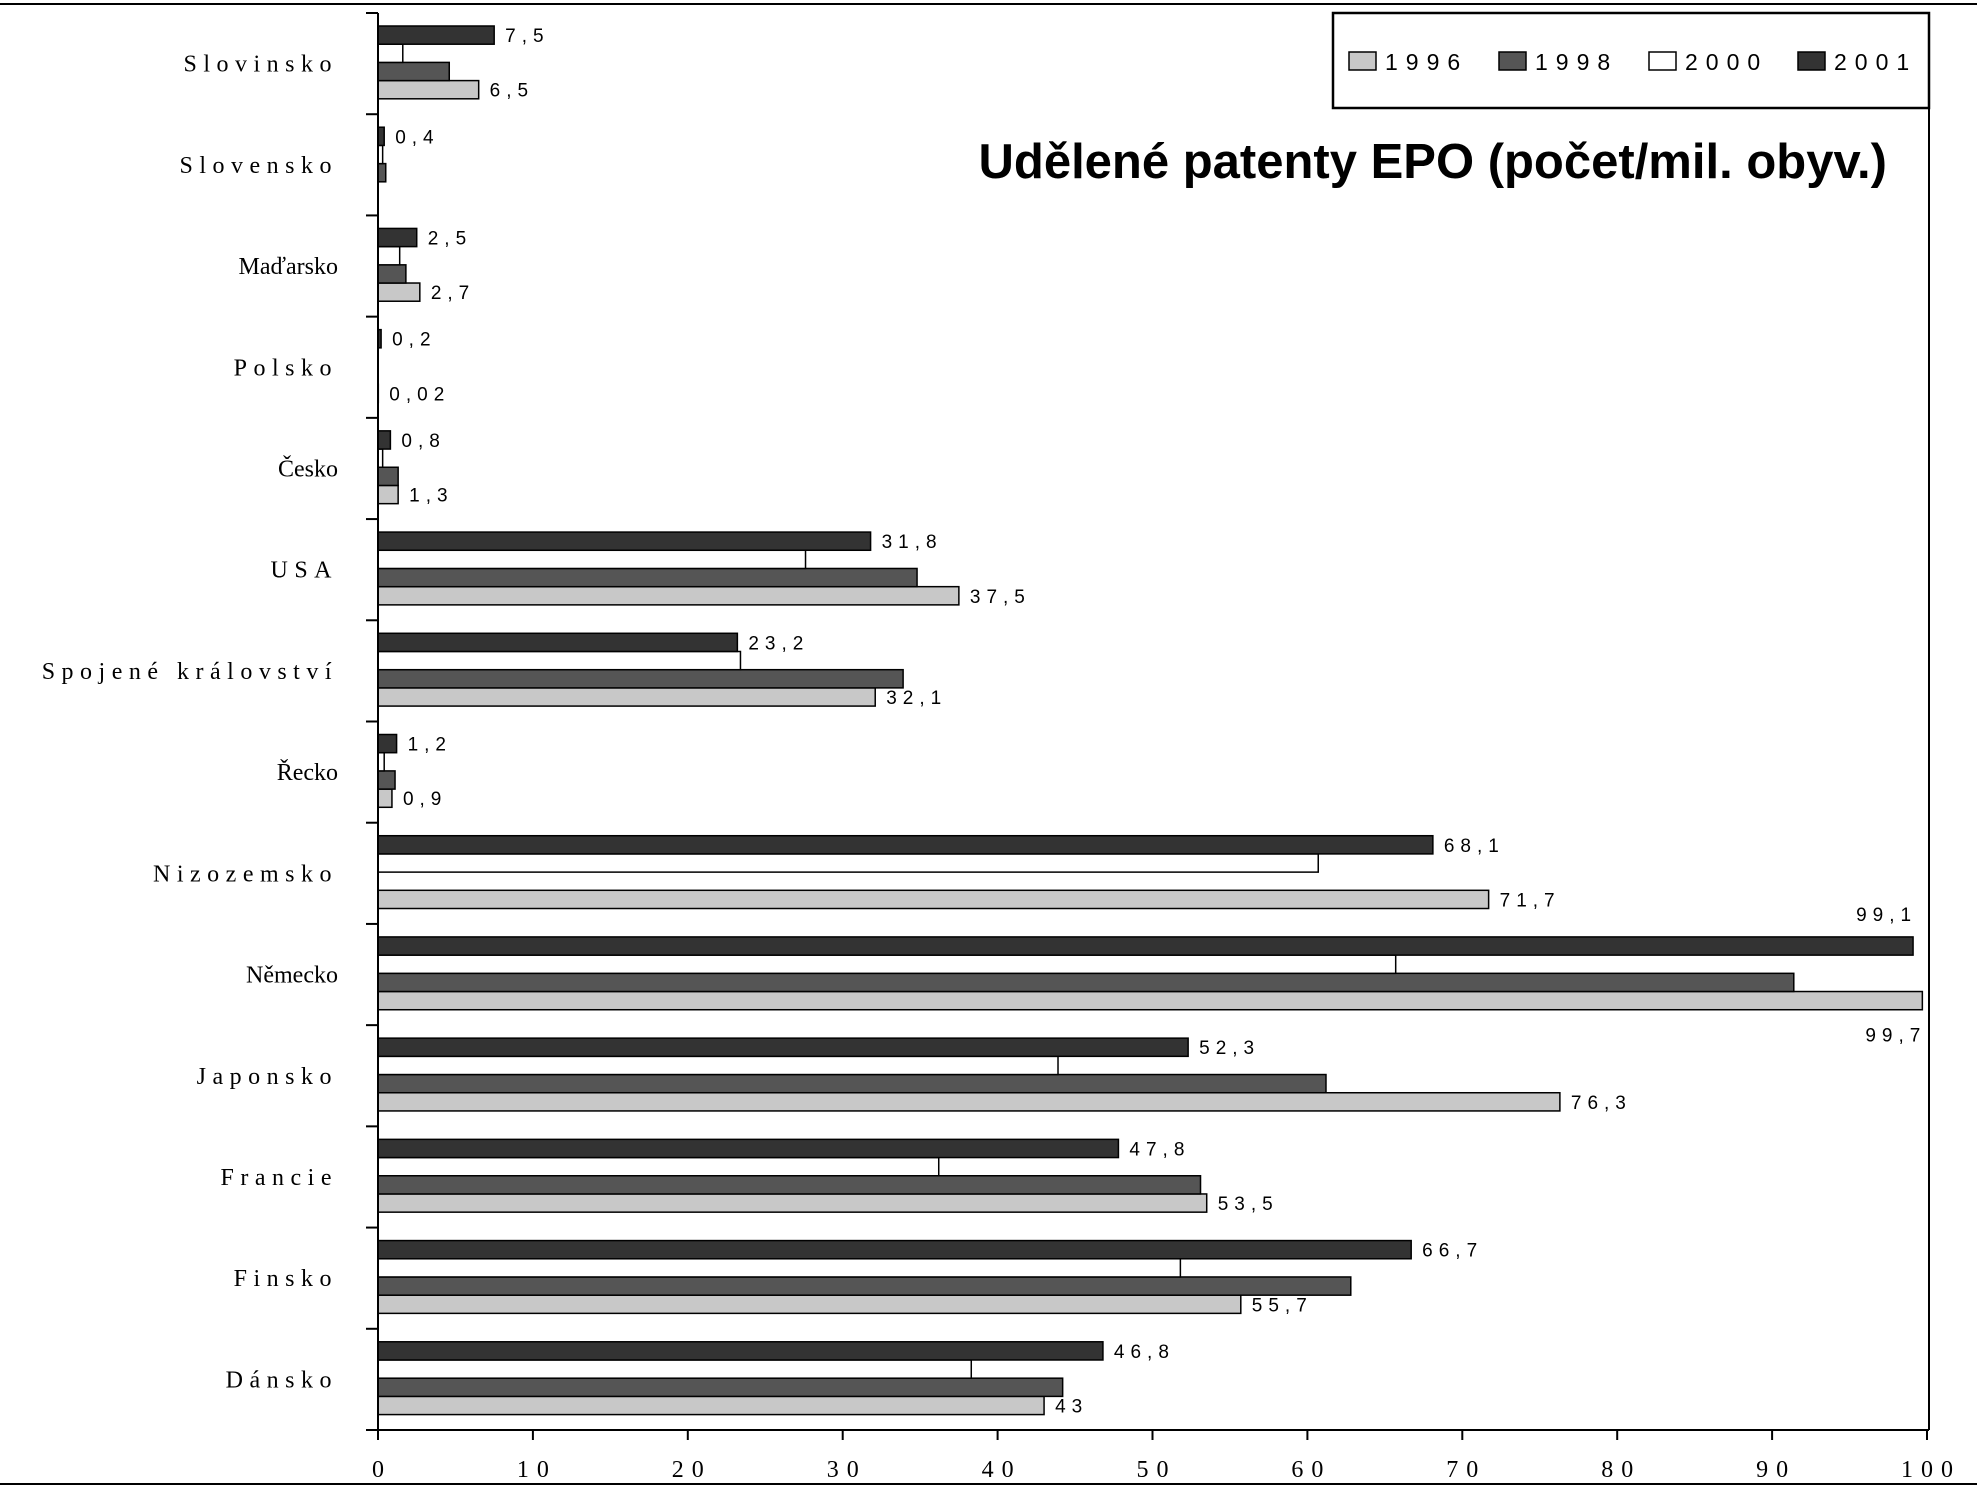  What do you see at coordinates (414, 340) in the screenshot?
I see `data-label-2001-polsko: 0,2` at bounding box center [414, 340].